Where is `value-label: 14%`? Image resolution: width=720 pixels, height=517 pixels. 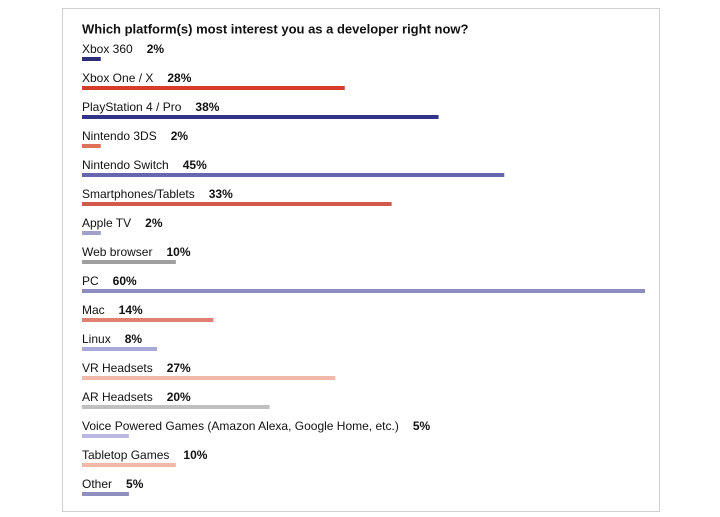
value-label: 14% is located at coordinates (131, 310).